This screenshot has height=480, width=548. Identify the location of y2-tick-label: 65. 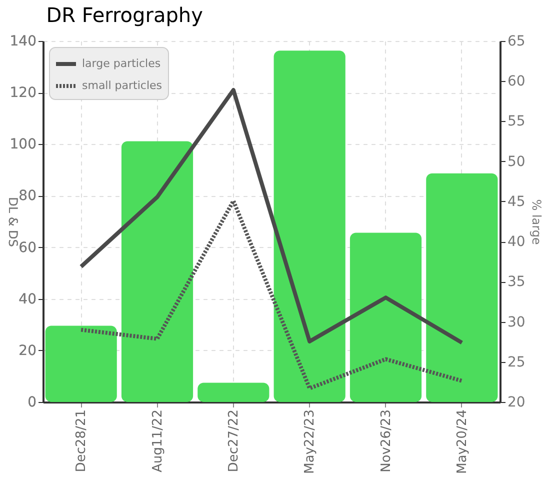
(517, 42).